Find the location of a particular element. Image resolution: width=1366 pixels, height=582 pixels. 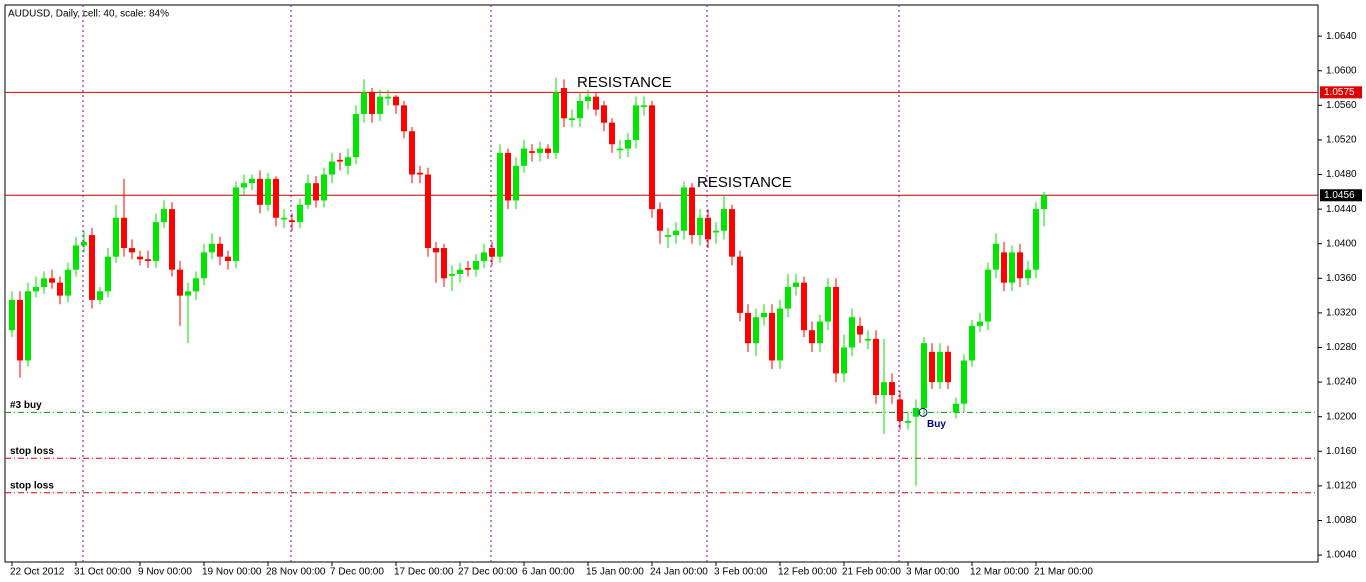

y-tick-label: 1.0320 is located at coordinates (1341, 313).